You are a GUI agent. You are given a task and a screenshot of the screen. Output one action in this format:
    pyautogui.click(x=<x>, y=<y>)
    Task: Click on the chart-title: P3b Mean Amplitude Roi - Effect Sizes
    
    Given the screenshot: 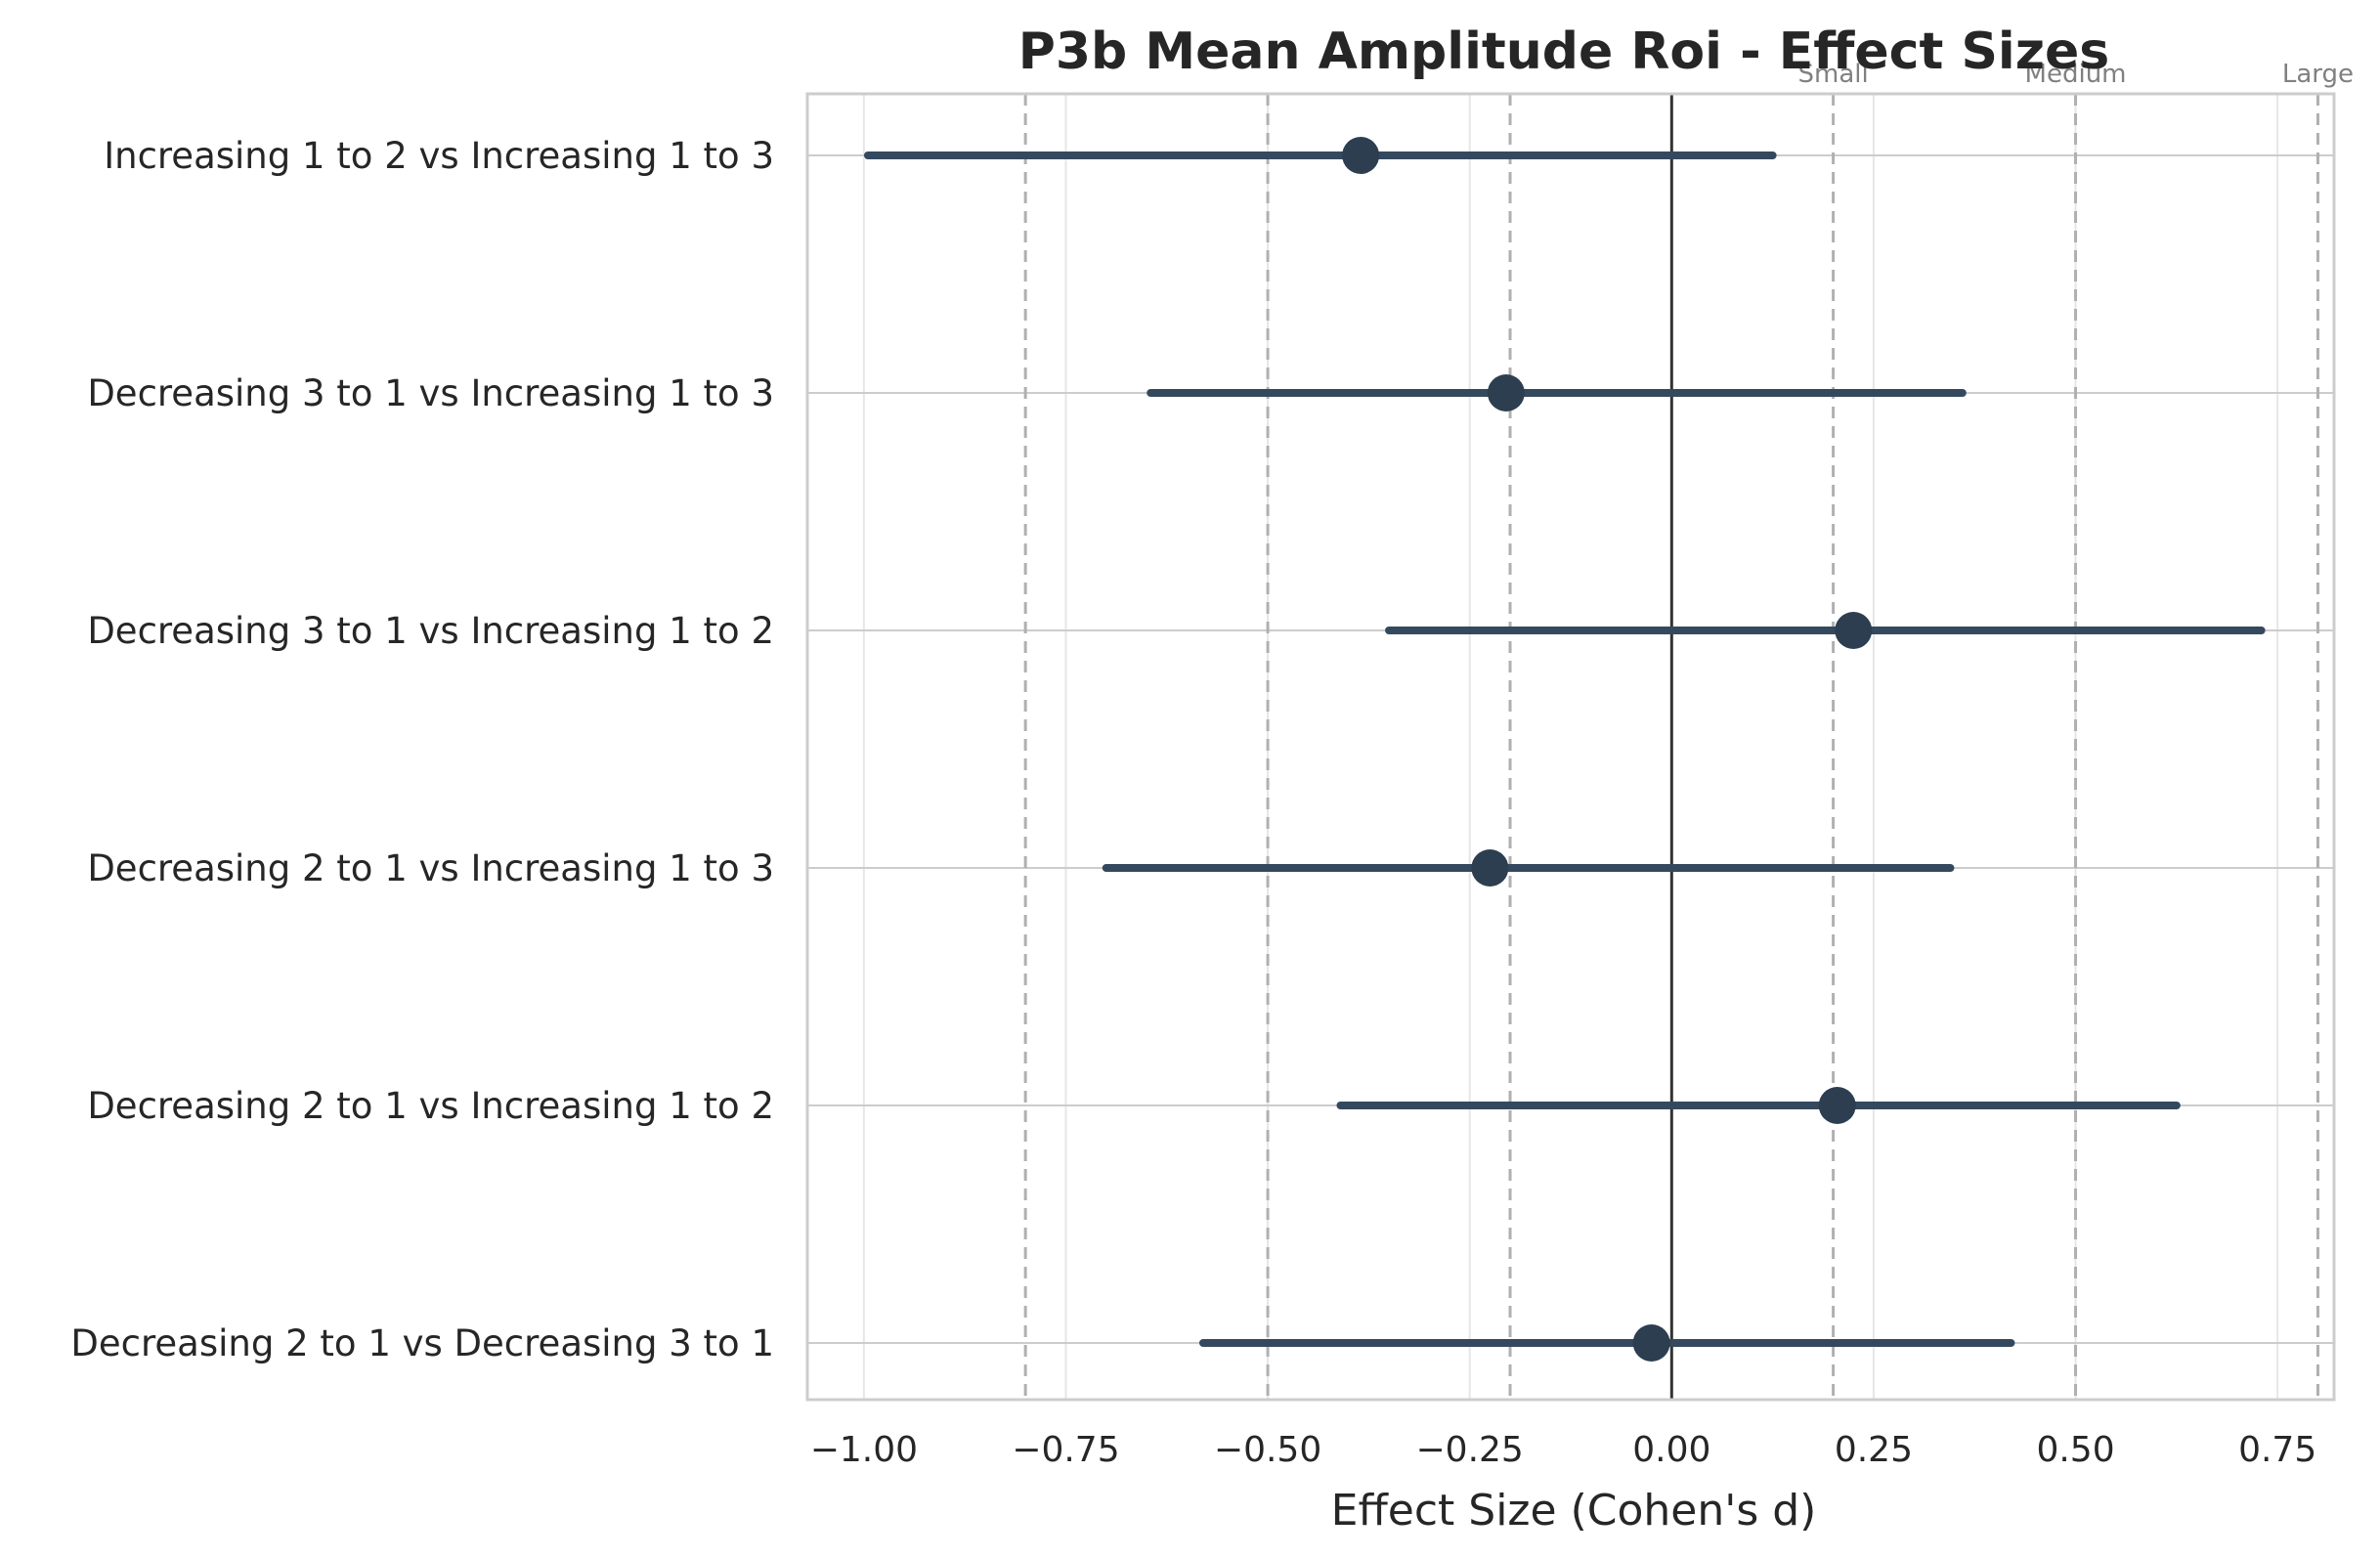 What is the action you would take?
    pyautogui.click(x=1563, y=52)
    